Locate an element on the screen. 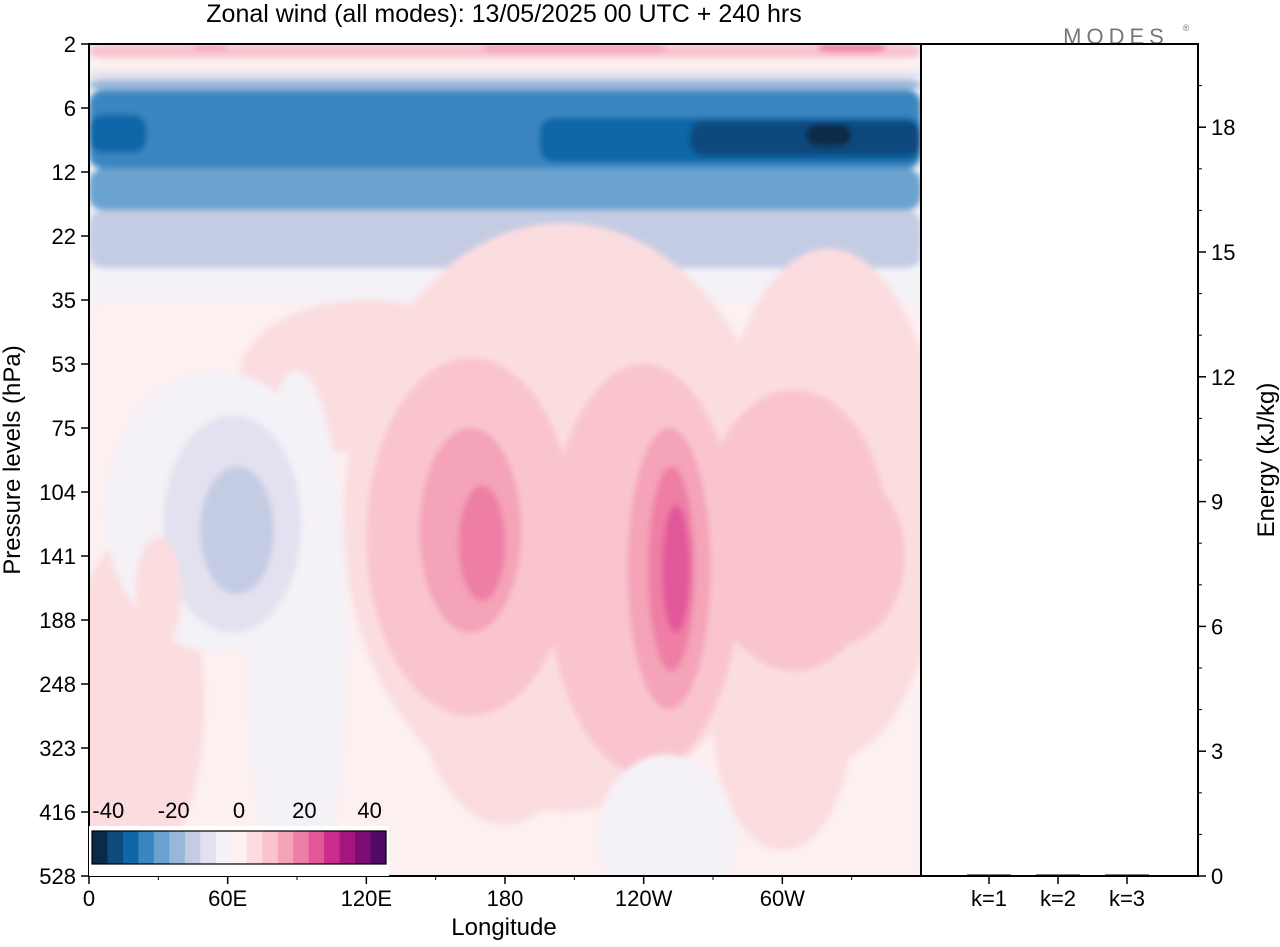 This screenshot has height=947, width=1280. y-tick-label: 416 is located at coordinates (57, 812).